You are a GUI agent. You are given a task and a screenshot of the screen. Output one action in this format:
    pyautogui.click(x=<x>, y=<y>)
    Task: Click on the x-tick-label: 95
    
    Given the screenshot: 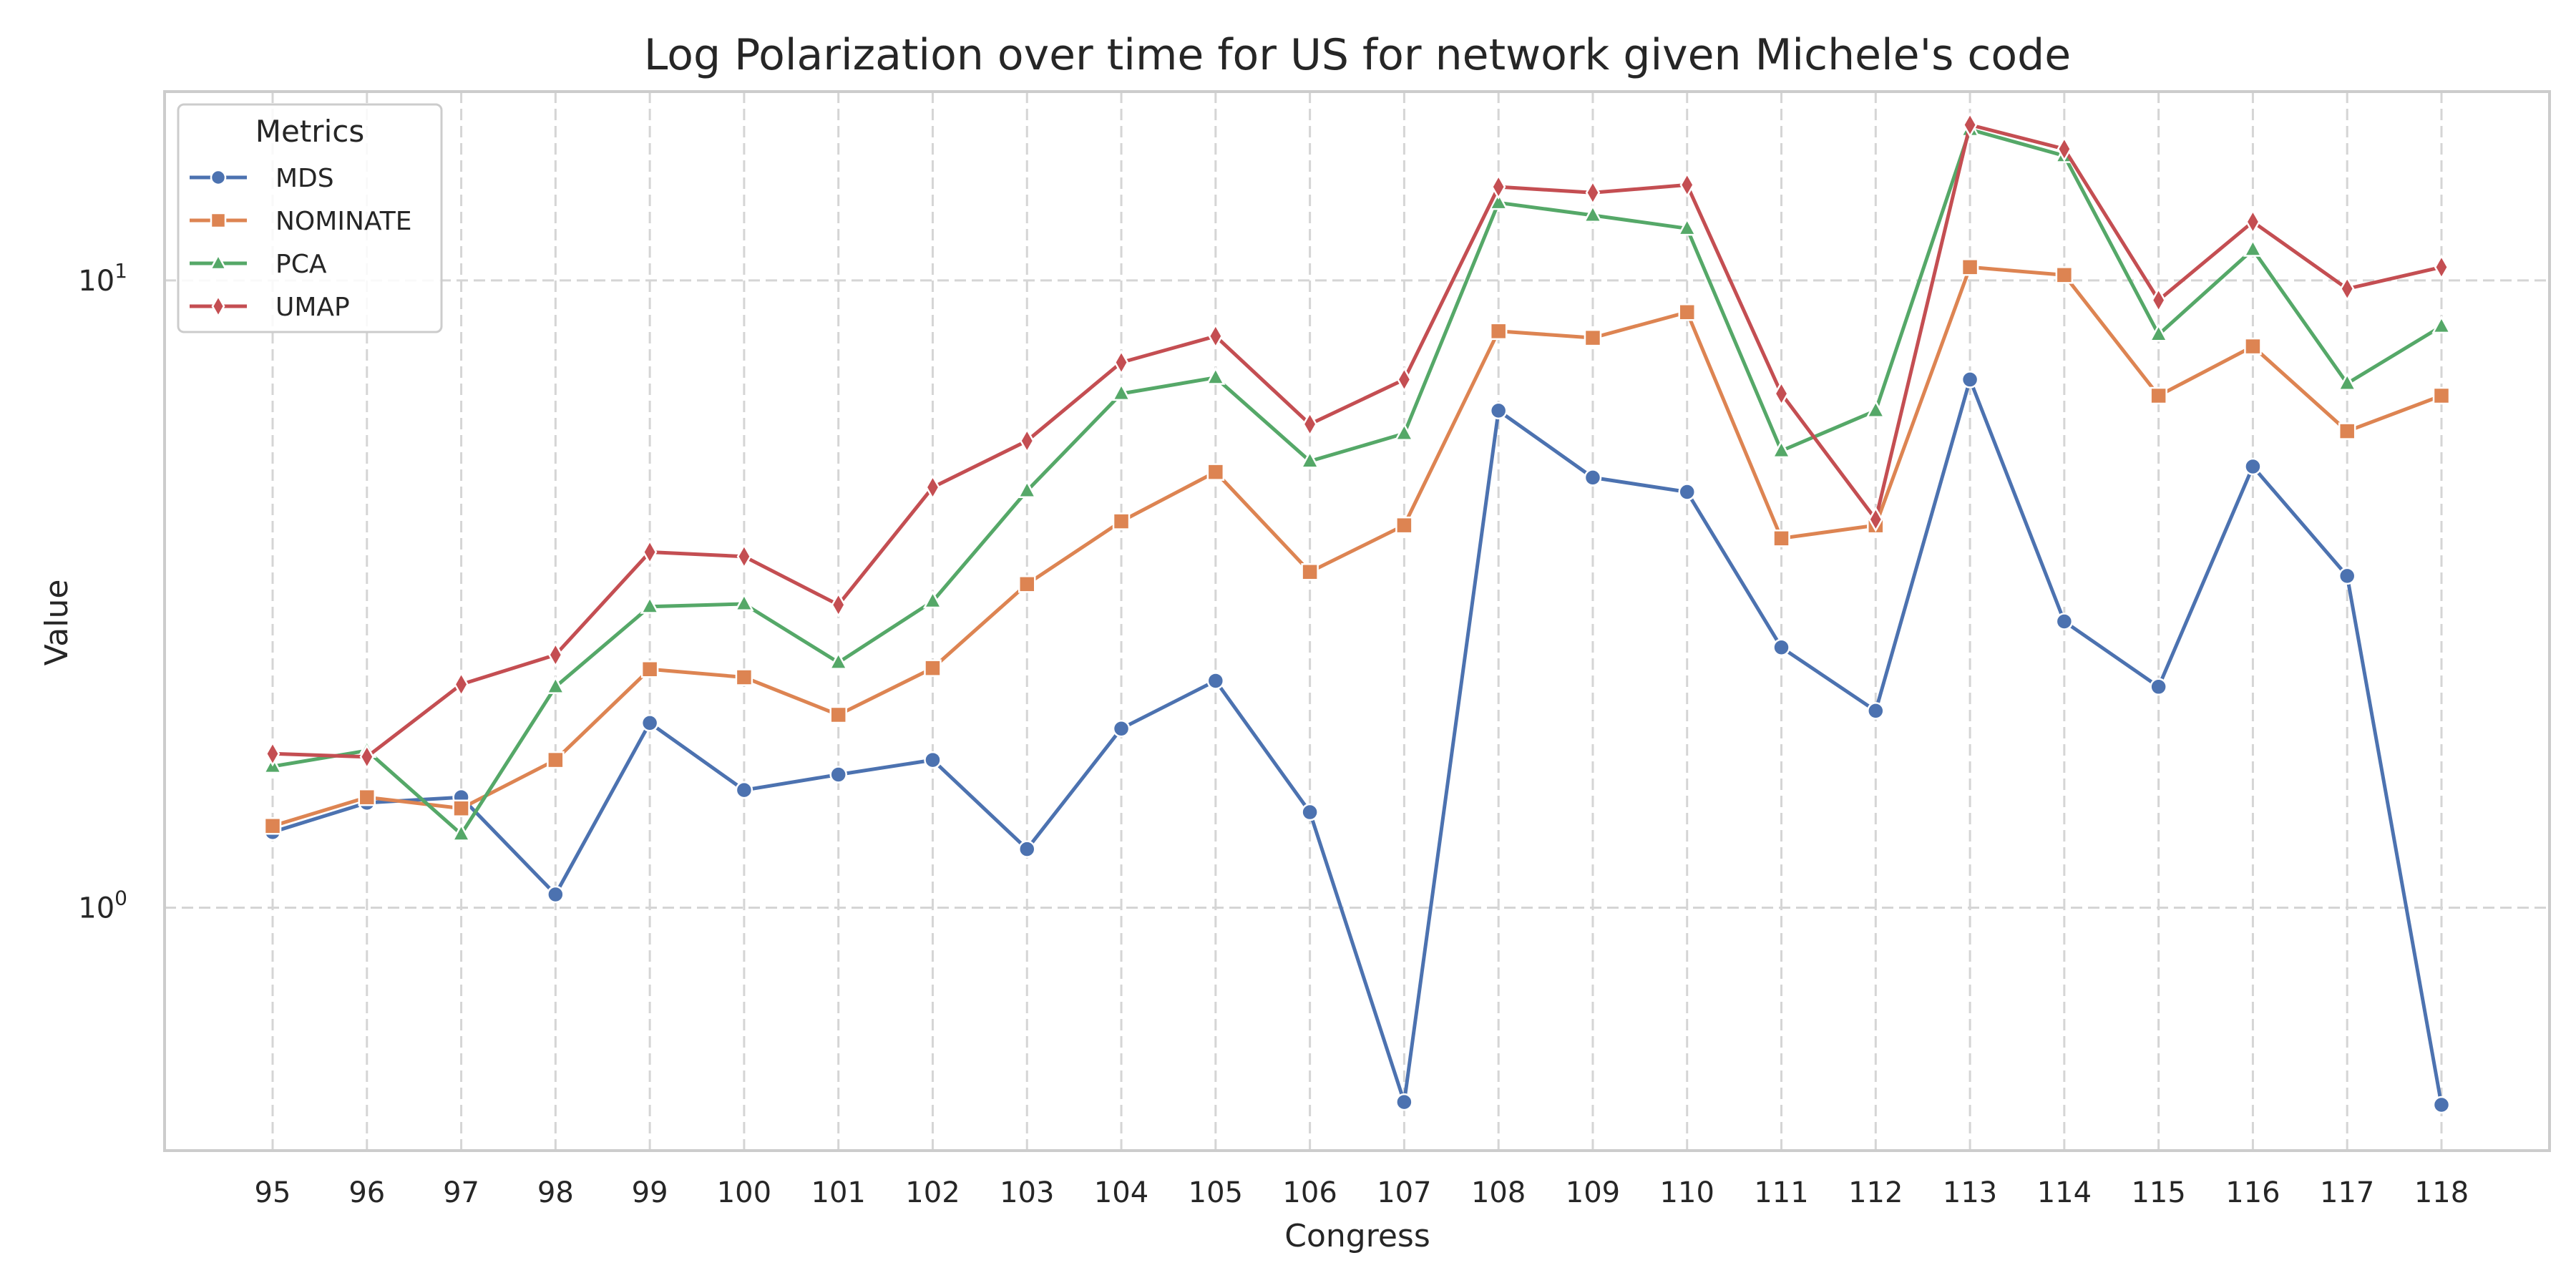 What is the action you would take?
    pyautogui.click(x=273, y=1192)
    